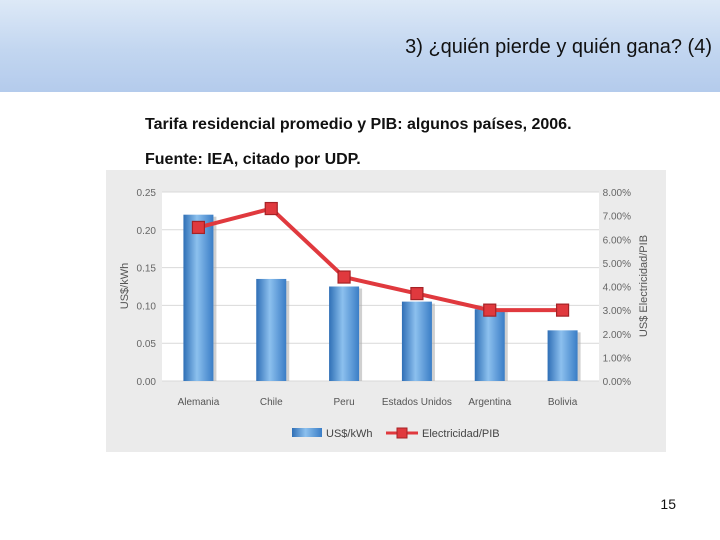 The width and height of the screenshot is (720, 540). Describe the element at coordinates (307, 432) in the screenshot. I see `legend-swatch-bar` at that location.